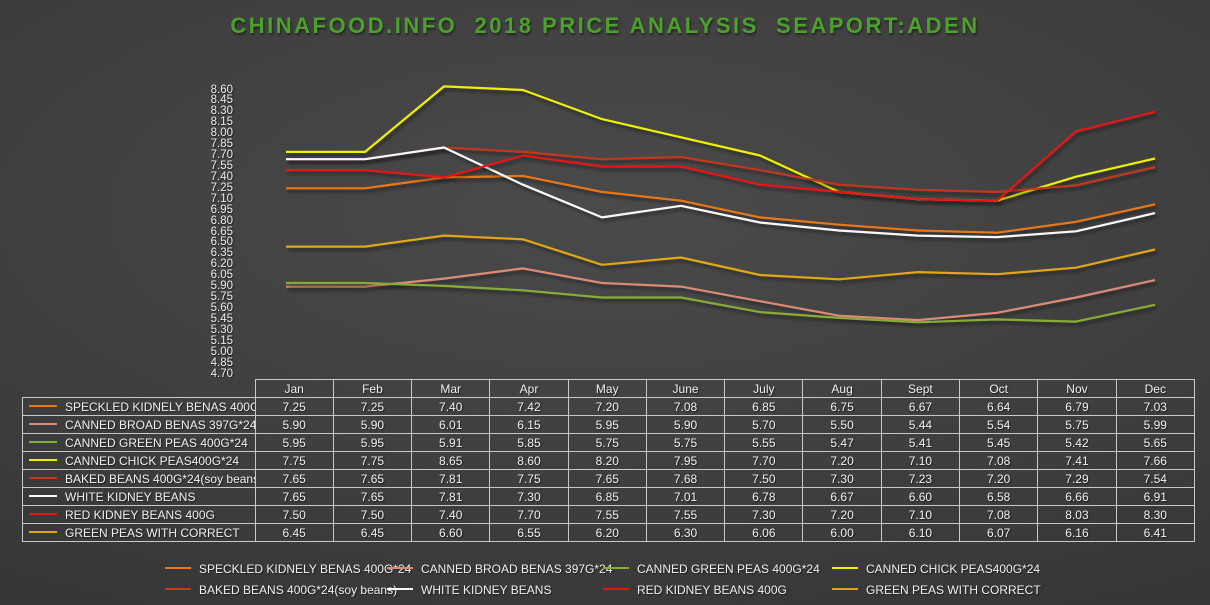 The height and width of the screenshot is (605, 1210). Describe the element at coordinates (842, 424) in the screenshot. I see `price-cell: 5.50` at that location.